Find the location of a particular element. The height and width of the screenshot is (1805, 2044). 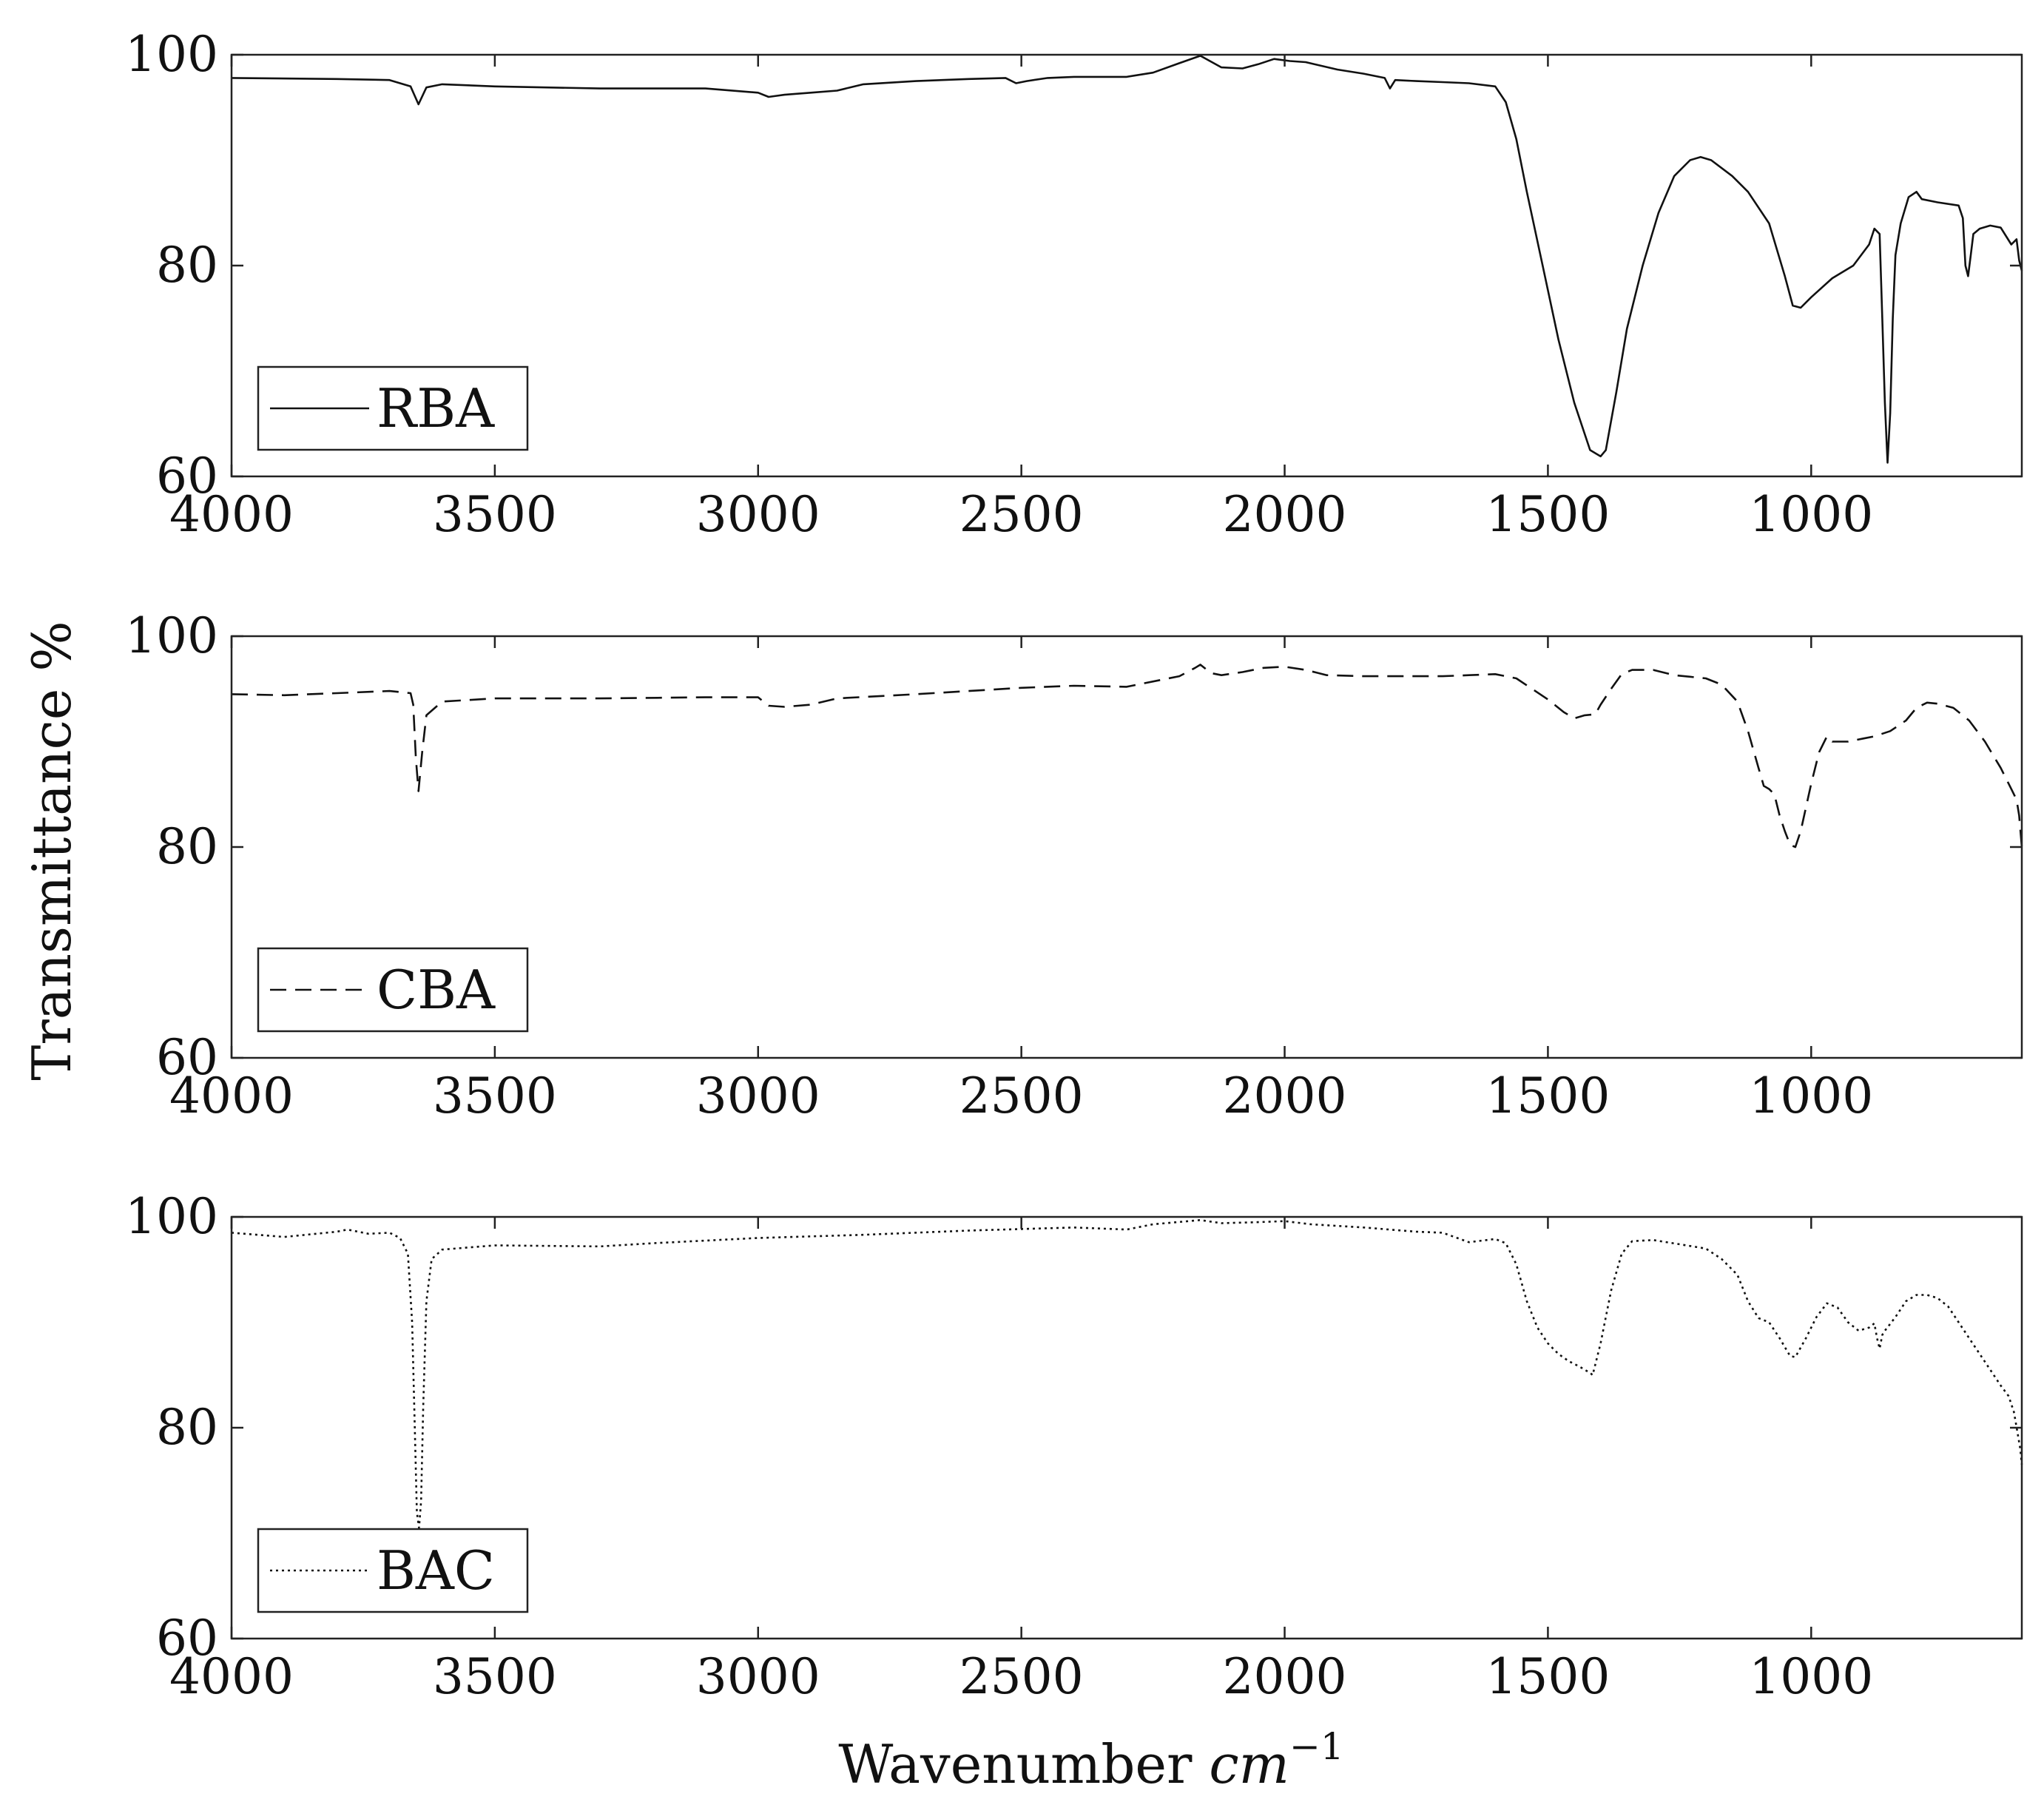

x-axis-label-exponent: −1 is located at coordinates (1316, 1746).